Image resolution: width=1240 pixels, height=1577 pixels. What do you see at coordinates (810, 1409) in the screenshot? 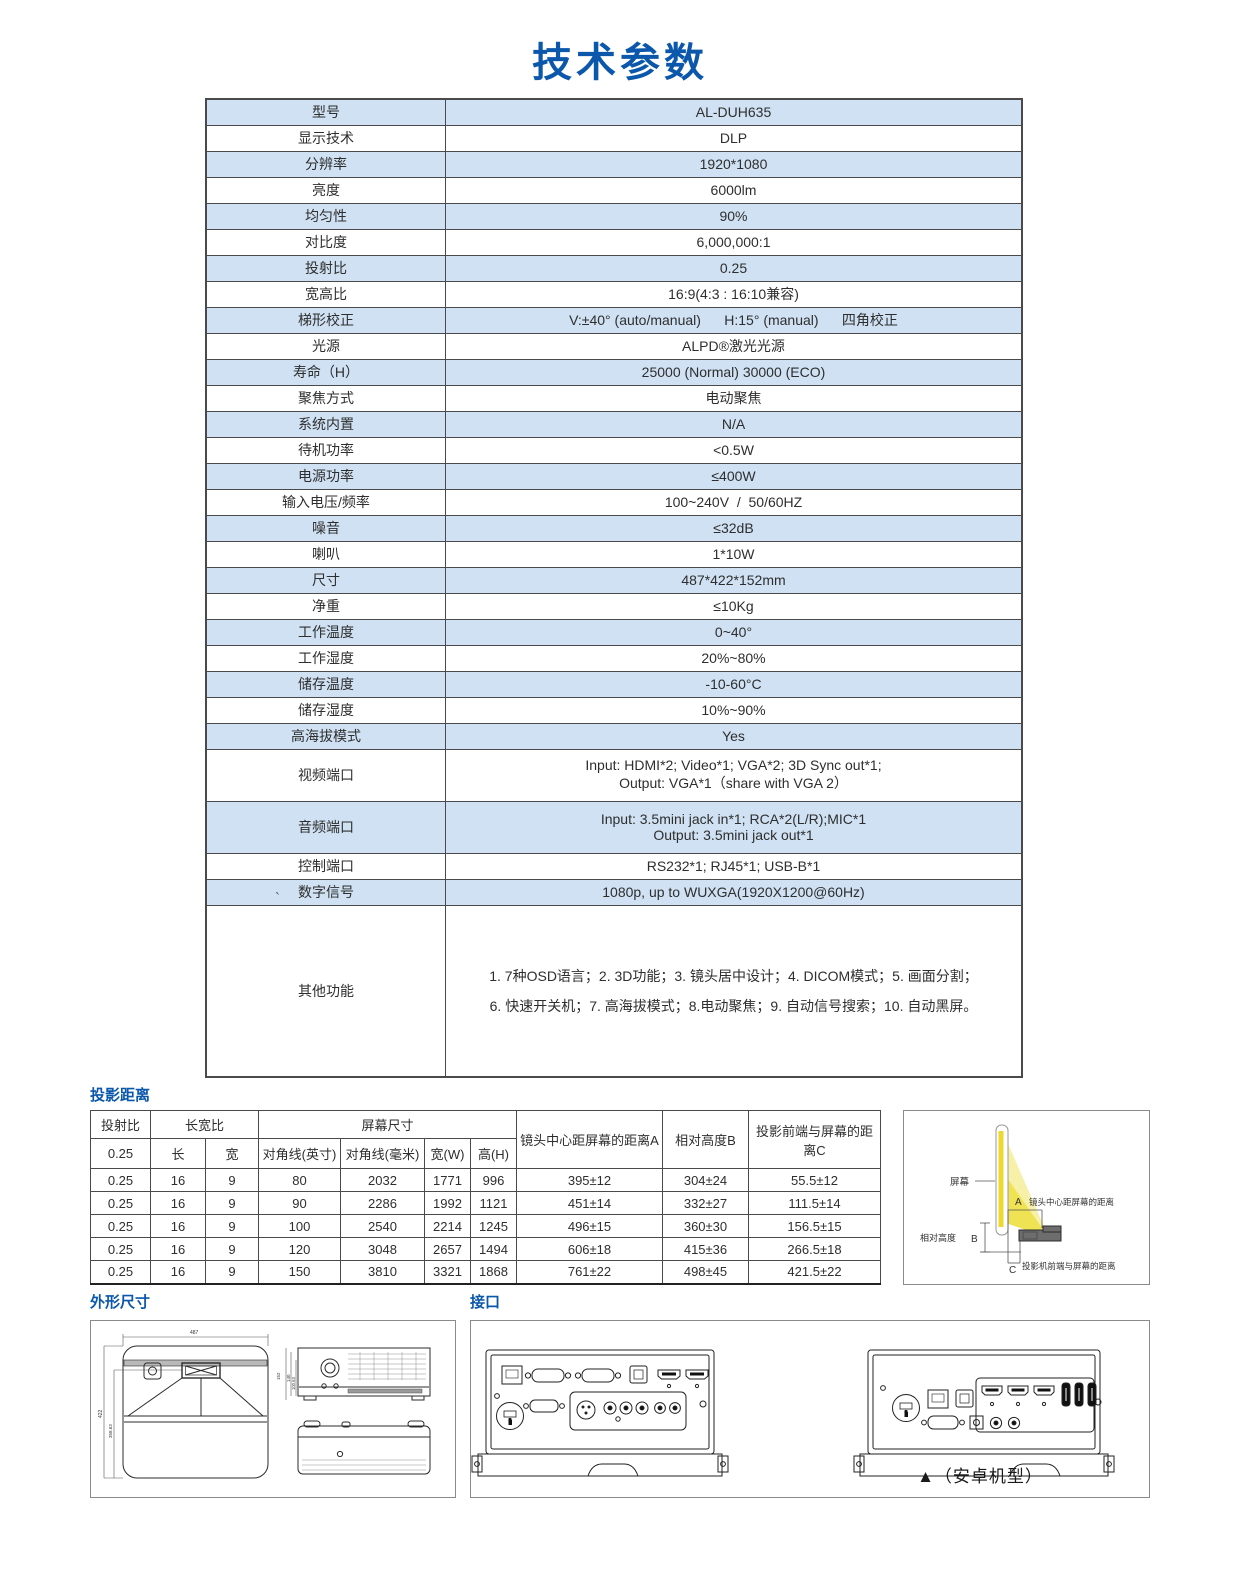
I see `interfaces-drawing` at bounding box center [810, 1409].